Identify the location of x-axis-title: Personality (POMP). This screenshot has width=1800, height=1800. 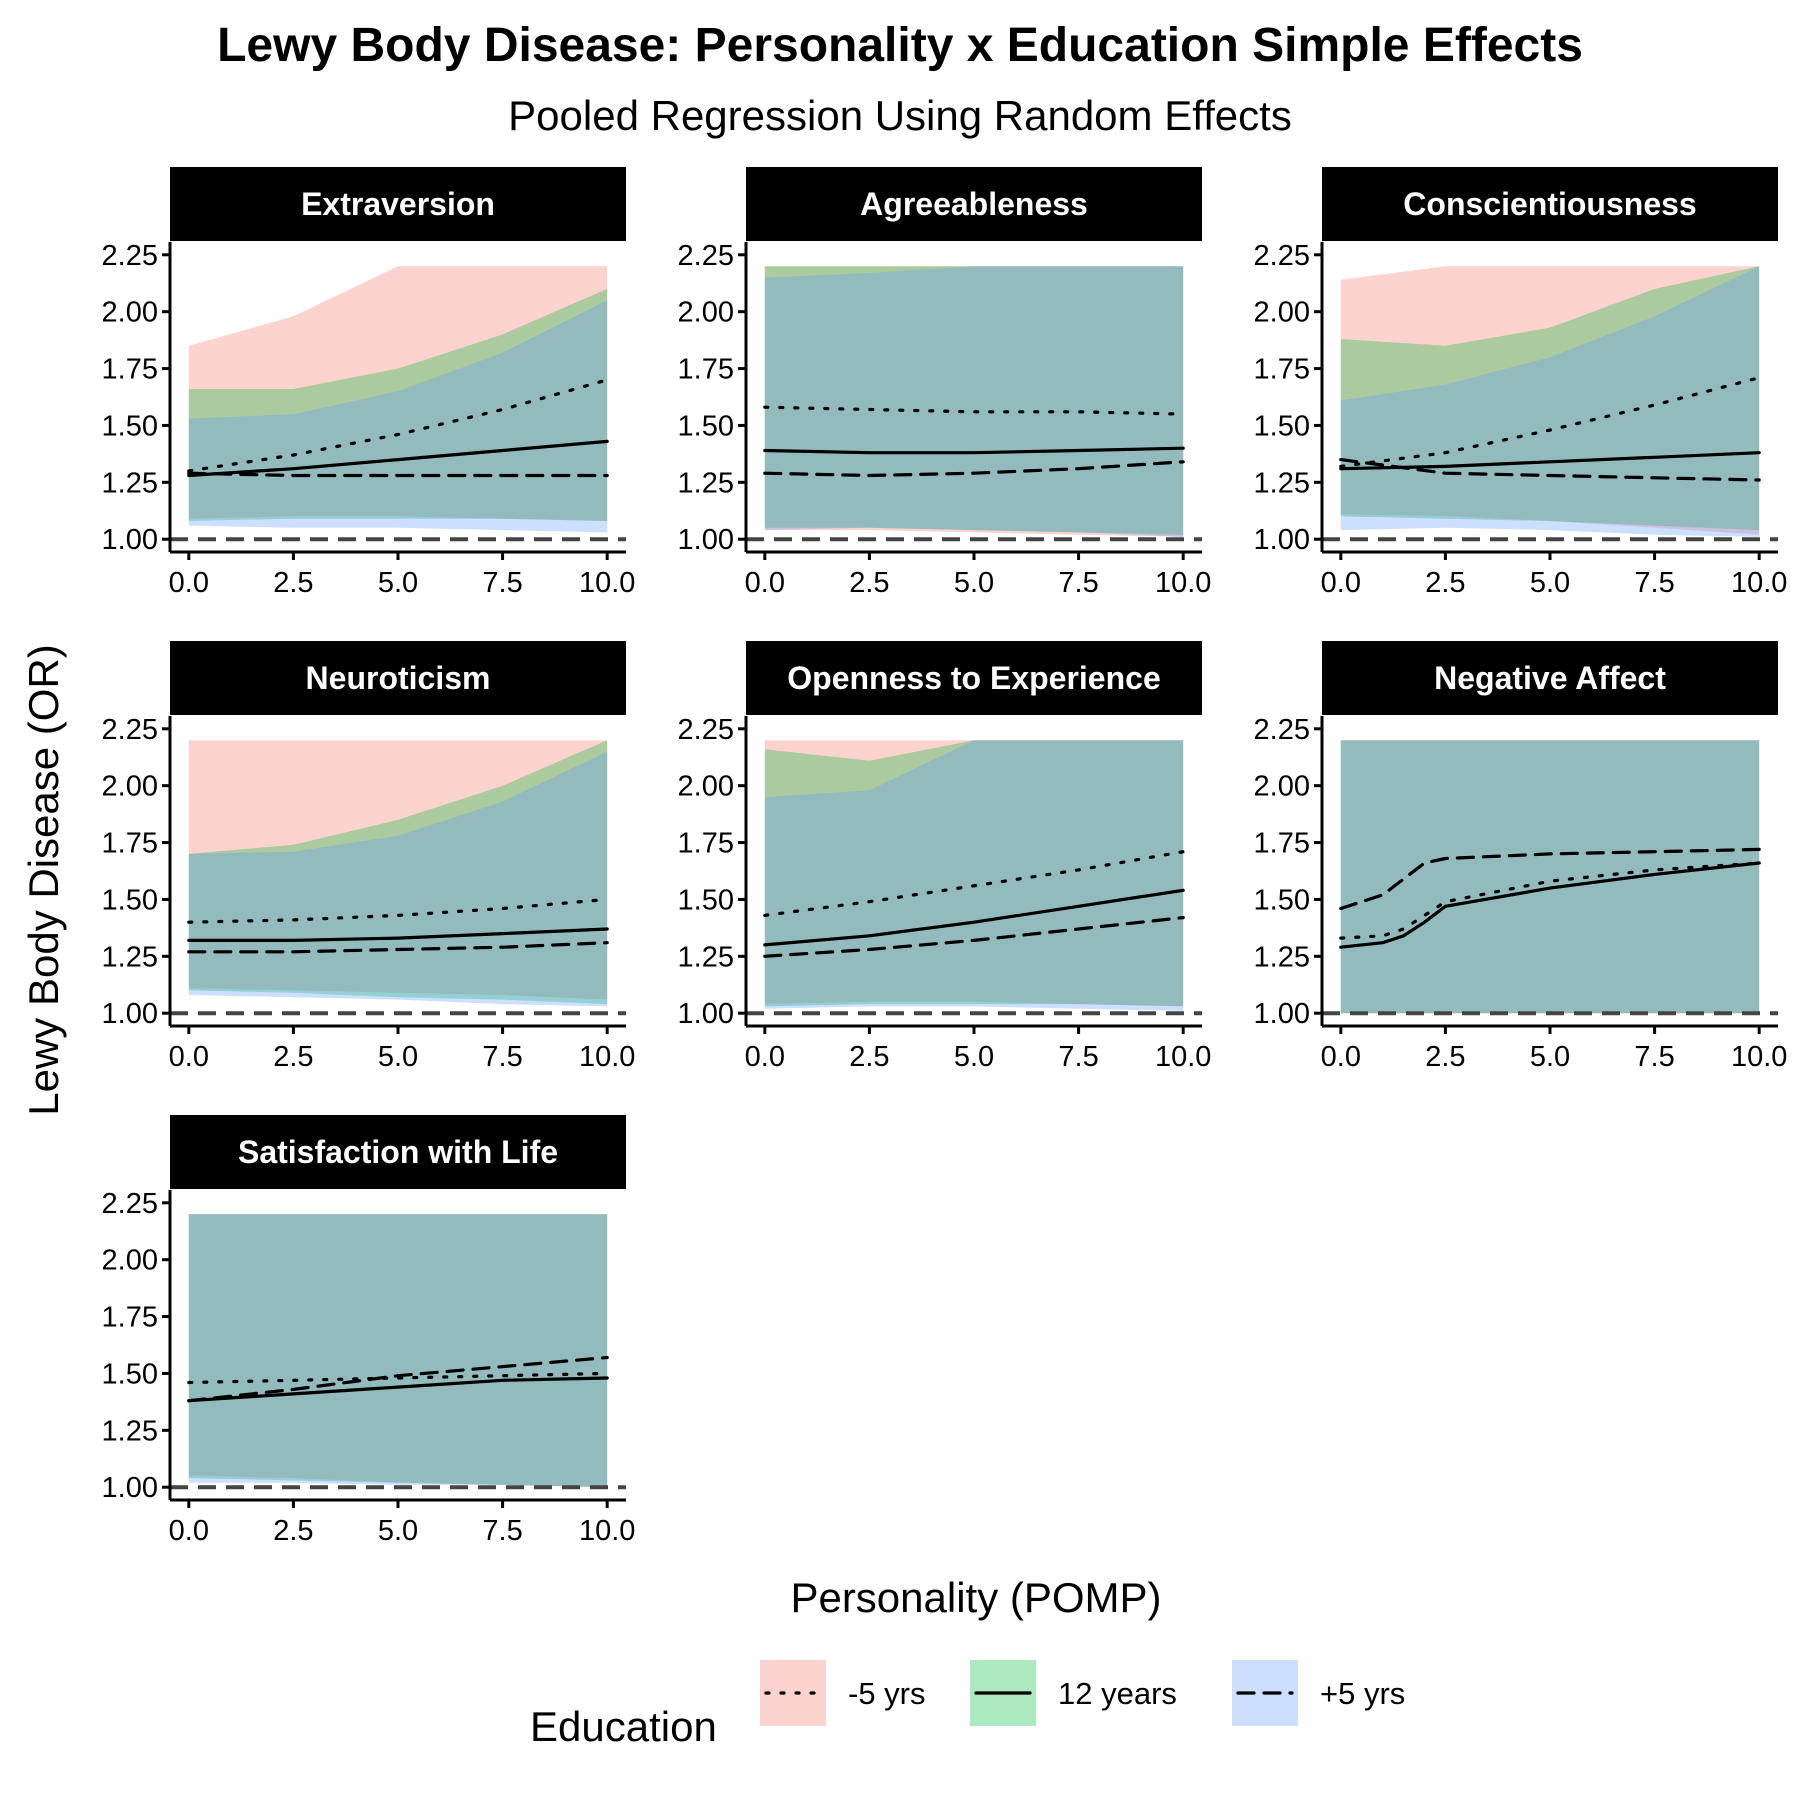
(975, 1597).